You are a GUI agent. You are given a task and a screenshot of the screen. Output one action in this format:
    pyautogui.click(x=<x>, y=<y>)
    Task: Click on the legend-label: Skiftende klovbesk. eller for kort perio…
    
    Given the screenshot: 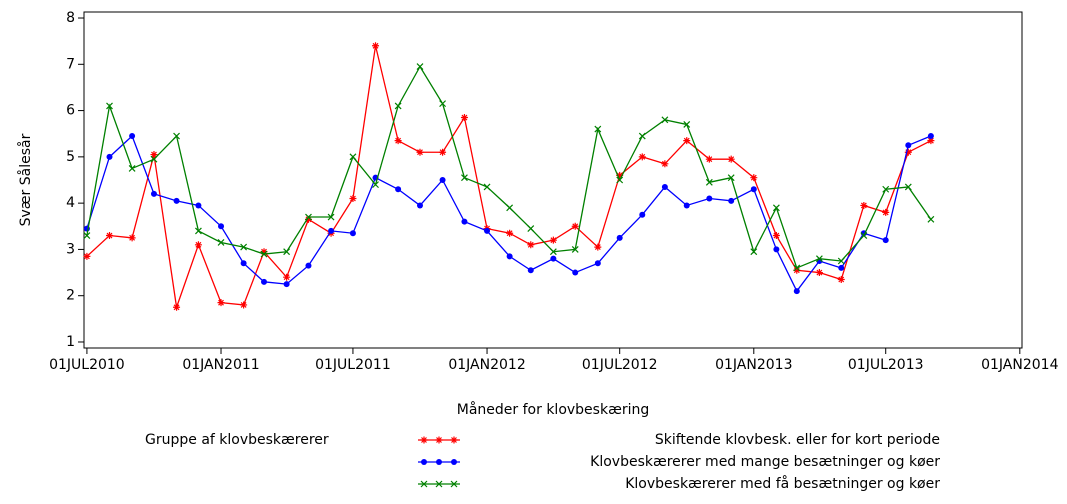 What is the action you would take?
    pyautogui.click(x=797, y=440)
    